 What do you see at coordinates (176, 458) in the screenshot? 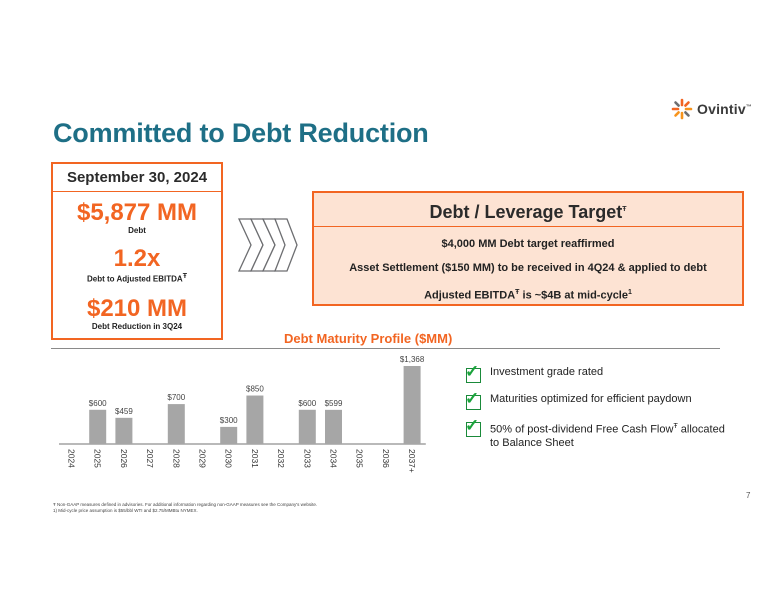
I see `tick-label-2028: 2028` at bounding box center [176, 458].